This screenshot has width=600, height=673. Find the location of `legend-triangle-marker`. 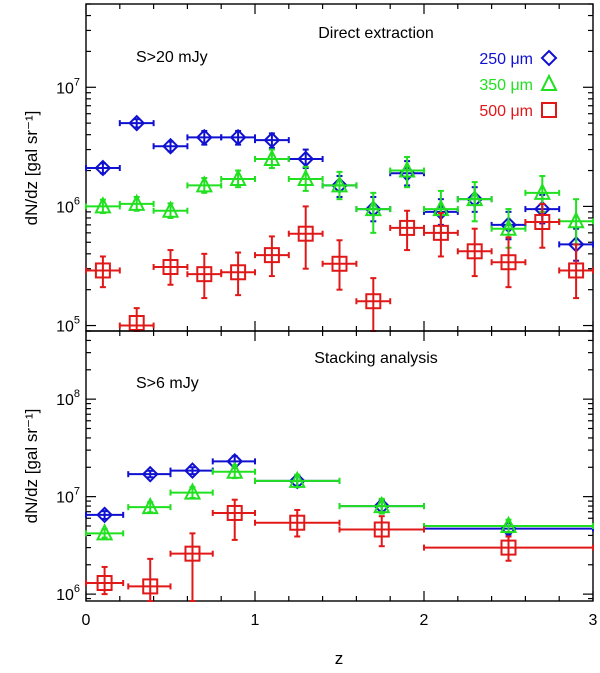

legend-triangle-marker is located at coordinates (549, 82).